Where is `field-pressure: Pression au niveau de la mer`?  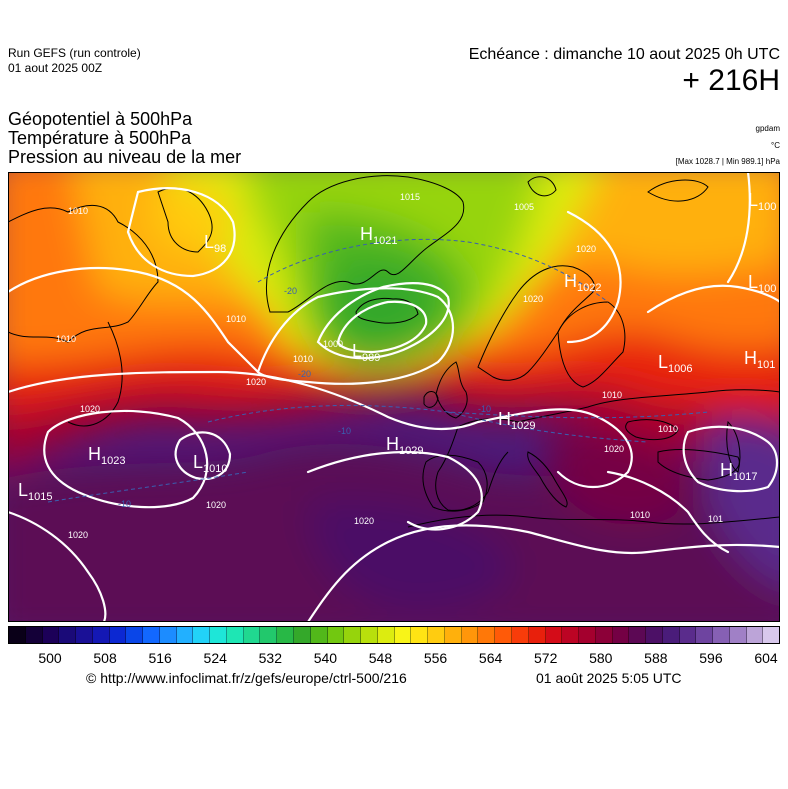
field-pressure: Pression au niveau de la mer is located at coordinates (125, 157).